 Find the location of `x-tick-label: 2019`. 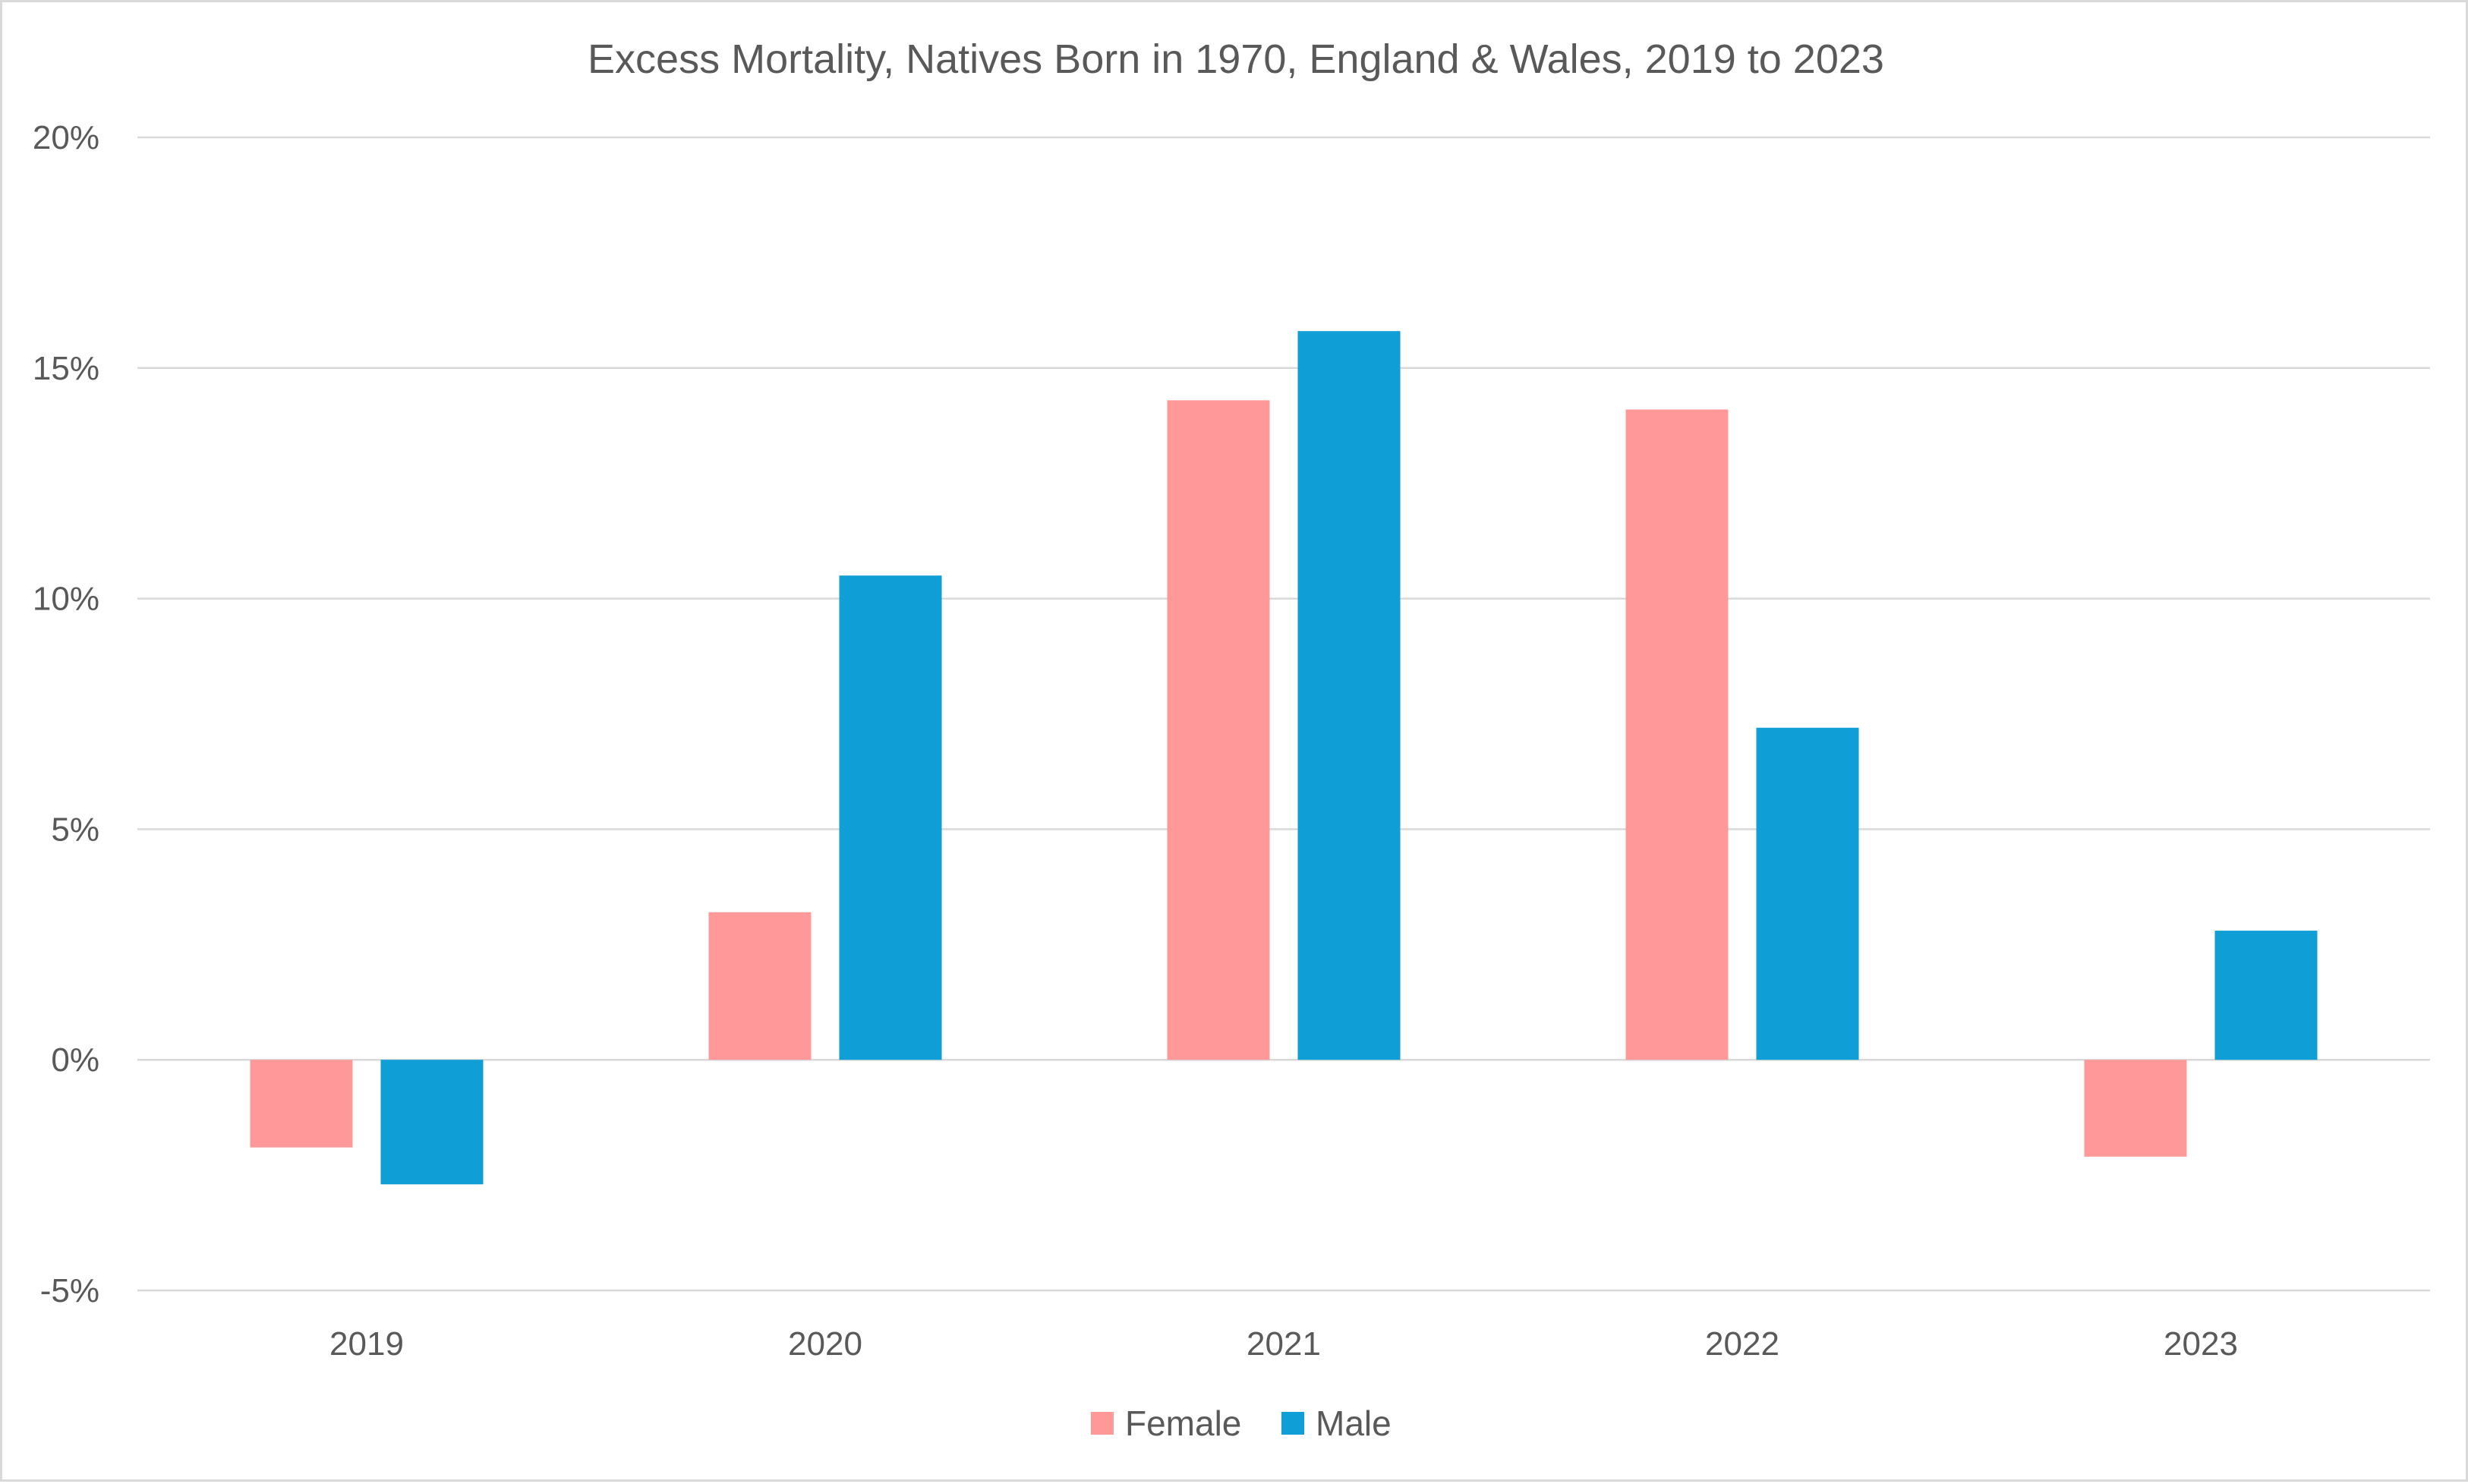

x-tick-label: 2019 is located at coordinates (366, 1344).